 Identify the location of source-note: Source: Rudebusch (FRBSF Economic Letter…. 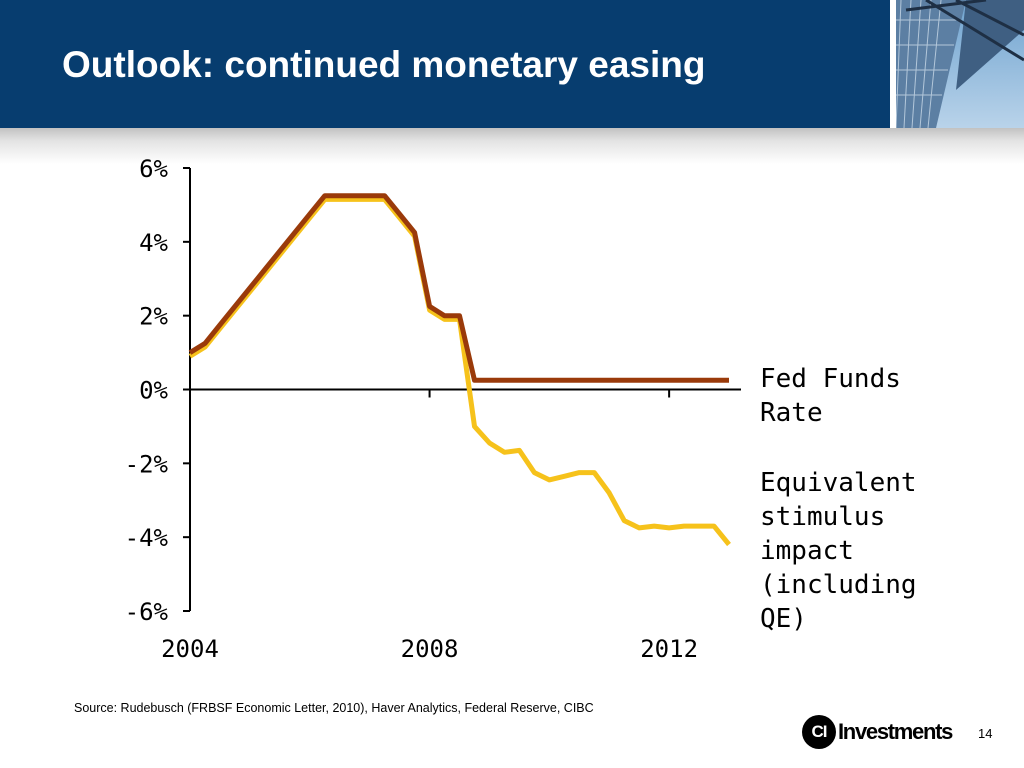
(334, 708).